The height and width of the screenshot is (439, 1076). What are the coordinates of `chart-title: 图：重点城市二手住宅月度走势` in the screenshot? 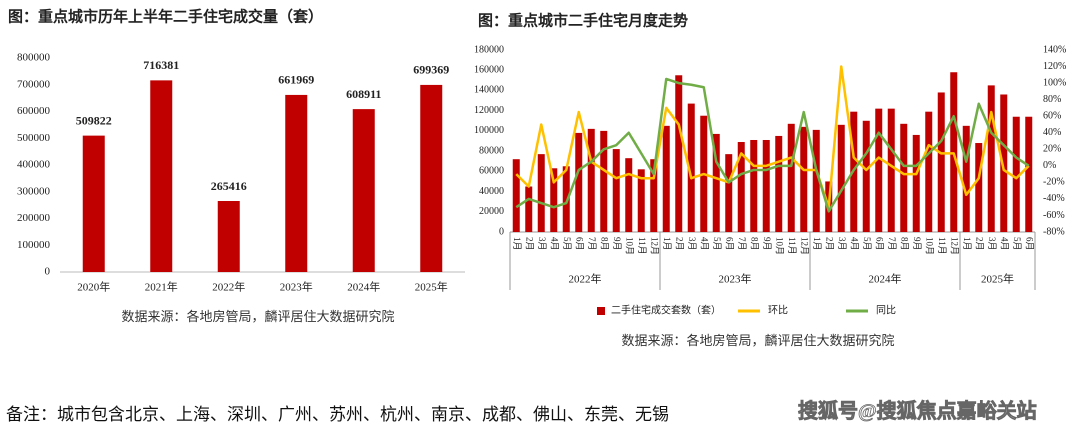 It's located at (583, 20).